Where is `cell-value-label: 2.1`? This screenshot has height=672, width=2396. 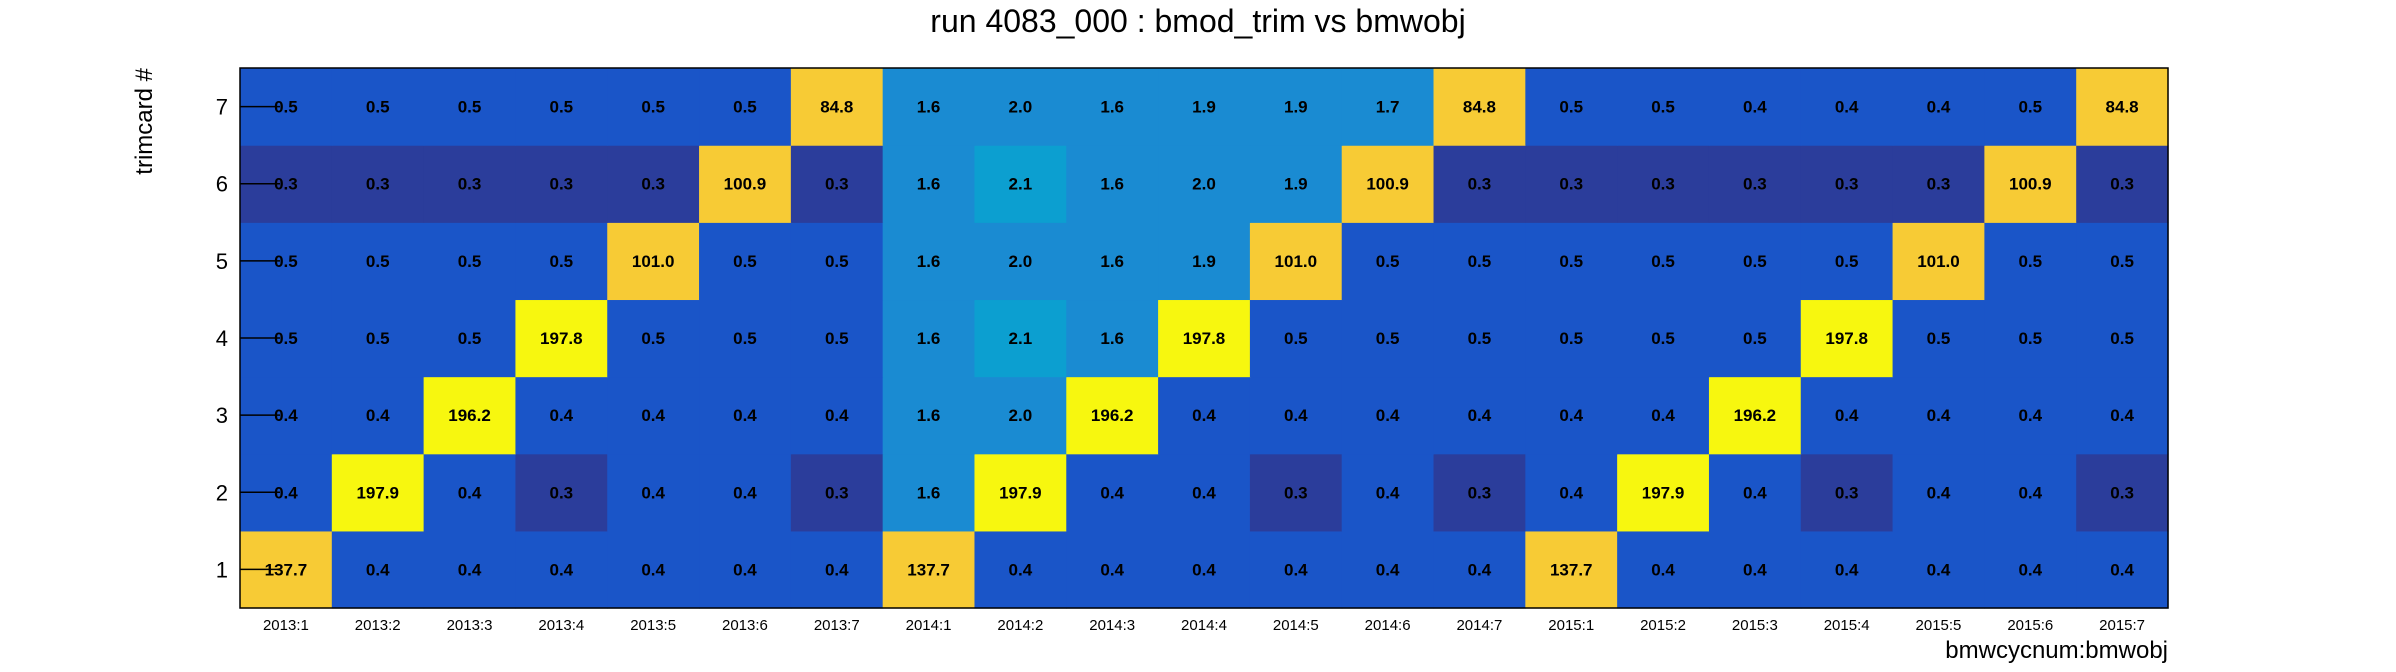
cell-value-label: 2.1 is located at coordinates (1021, 184).